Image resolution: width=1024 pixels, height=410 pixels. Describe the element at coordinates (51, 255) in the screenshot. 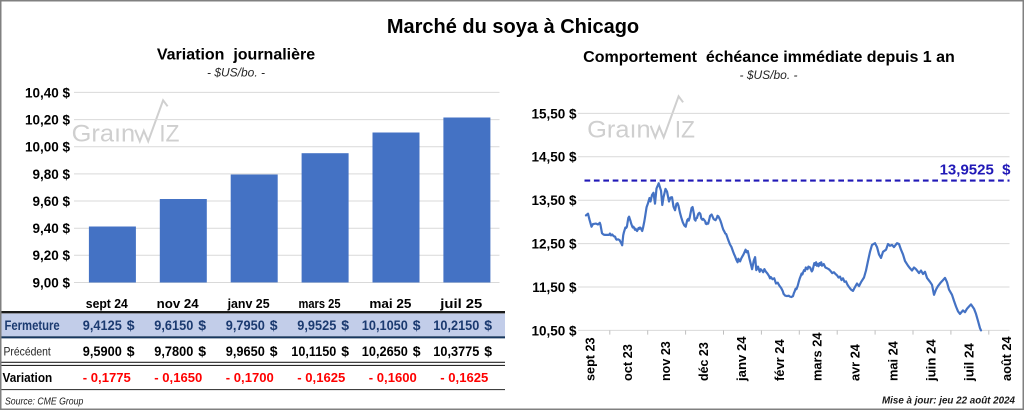

I see `svg-text: 9,20 $` at that location.